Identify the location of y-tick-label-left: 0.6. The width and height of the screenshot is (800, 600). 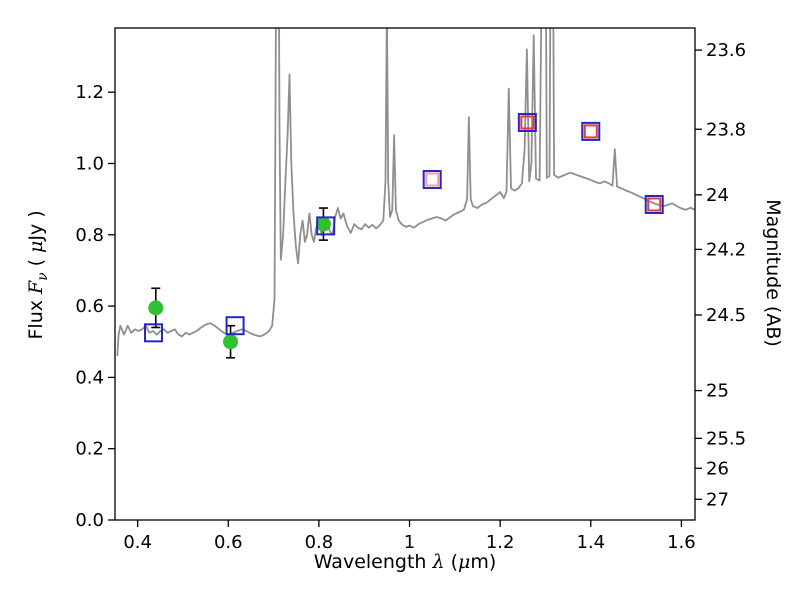
(89, 306).